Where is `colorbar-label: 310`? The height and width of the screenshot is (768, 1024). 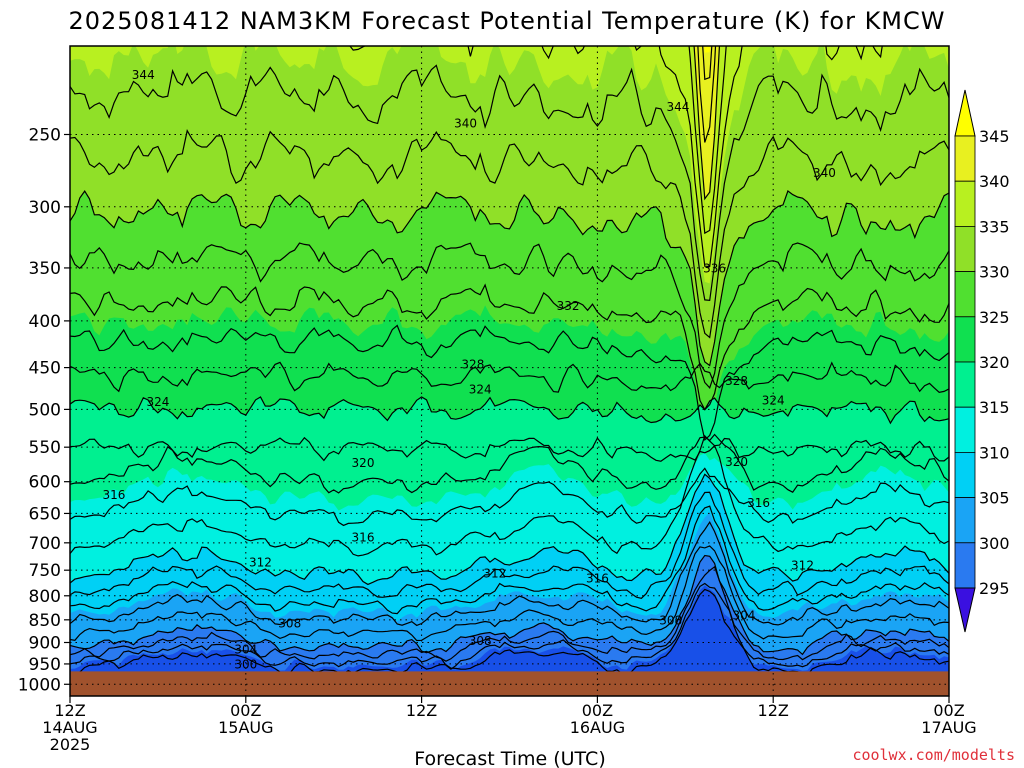
colorbar-label: 310 is located at coordinates (994, 452).